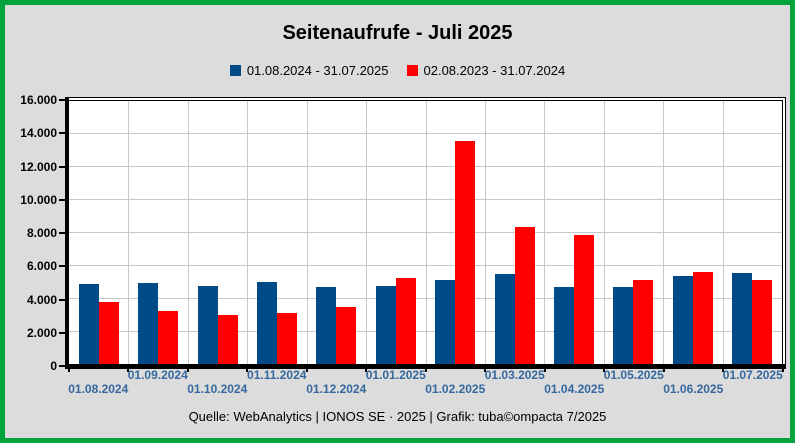 This screenshot has width=795, height=443. I want to click on chart-title: Seitenaufrufe - Juli 2025, so click(397, 33).